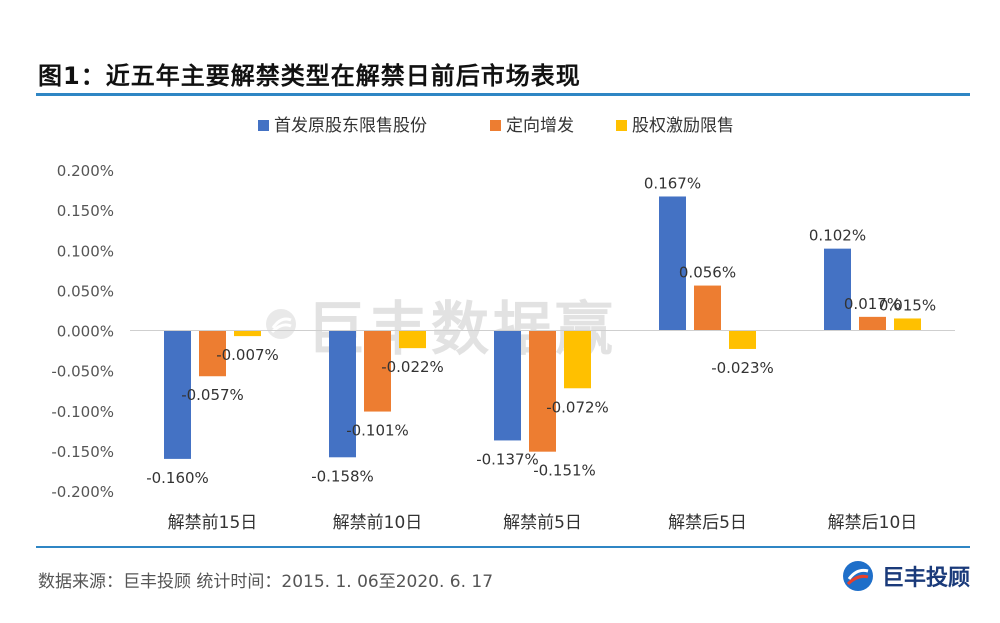  Describe the element at coordinates (540, 126) in the screenshot. I see `legend-label: 定向增发` at that location.